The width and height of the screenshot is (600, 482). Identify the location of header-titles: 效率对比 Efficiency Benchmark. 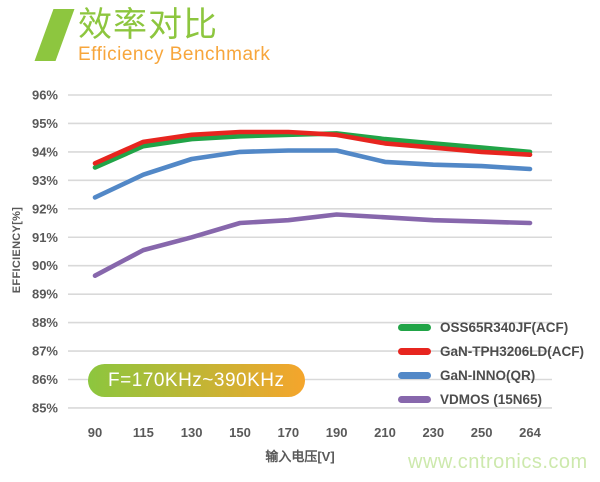
(174, 36).